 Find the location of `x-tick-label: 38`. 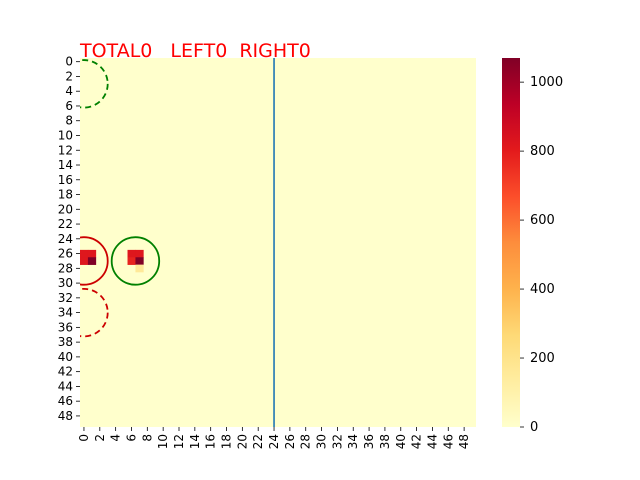

x-tick-label: 38 is located at coordinates (385, 441).